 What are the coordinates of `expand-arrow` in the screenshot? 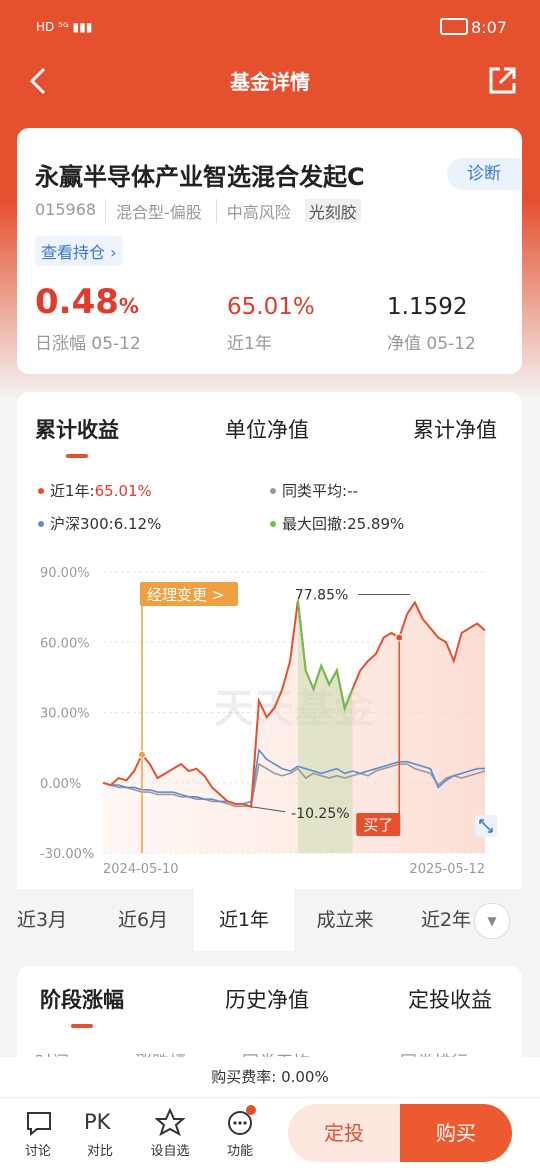 It's located at (486, 826).